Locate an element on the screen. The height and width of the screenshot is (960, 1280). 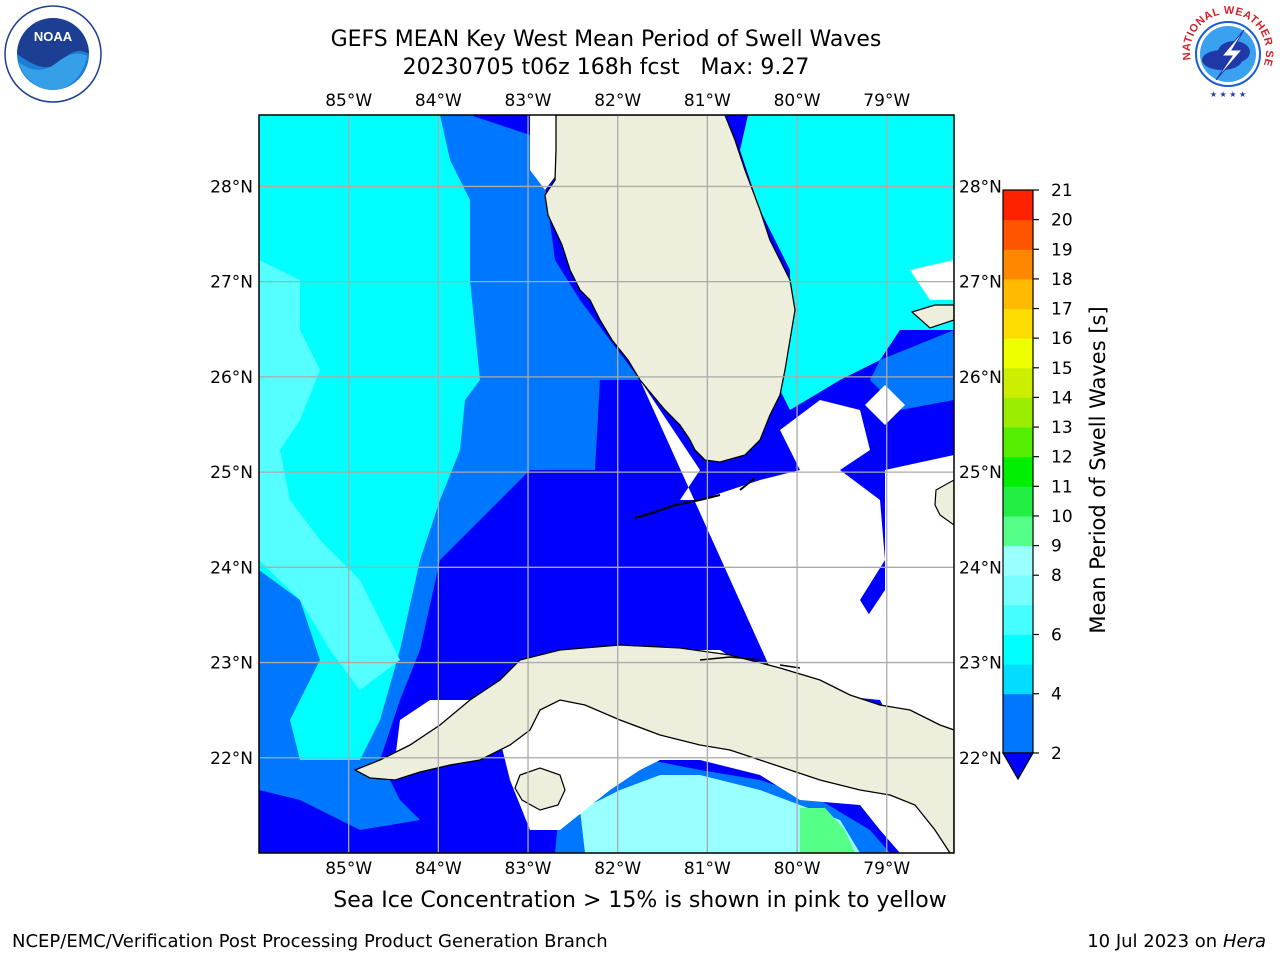
bahamas-andros is located at coordinates (944, 502).